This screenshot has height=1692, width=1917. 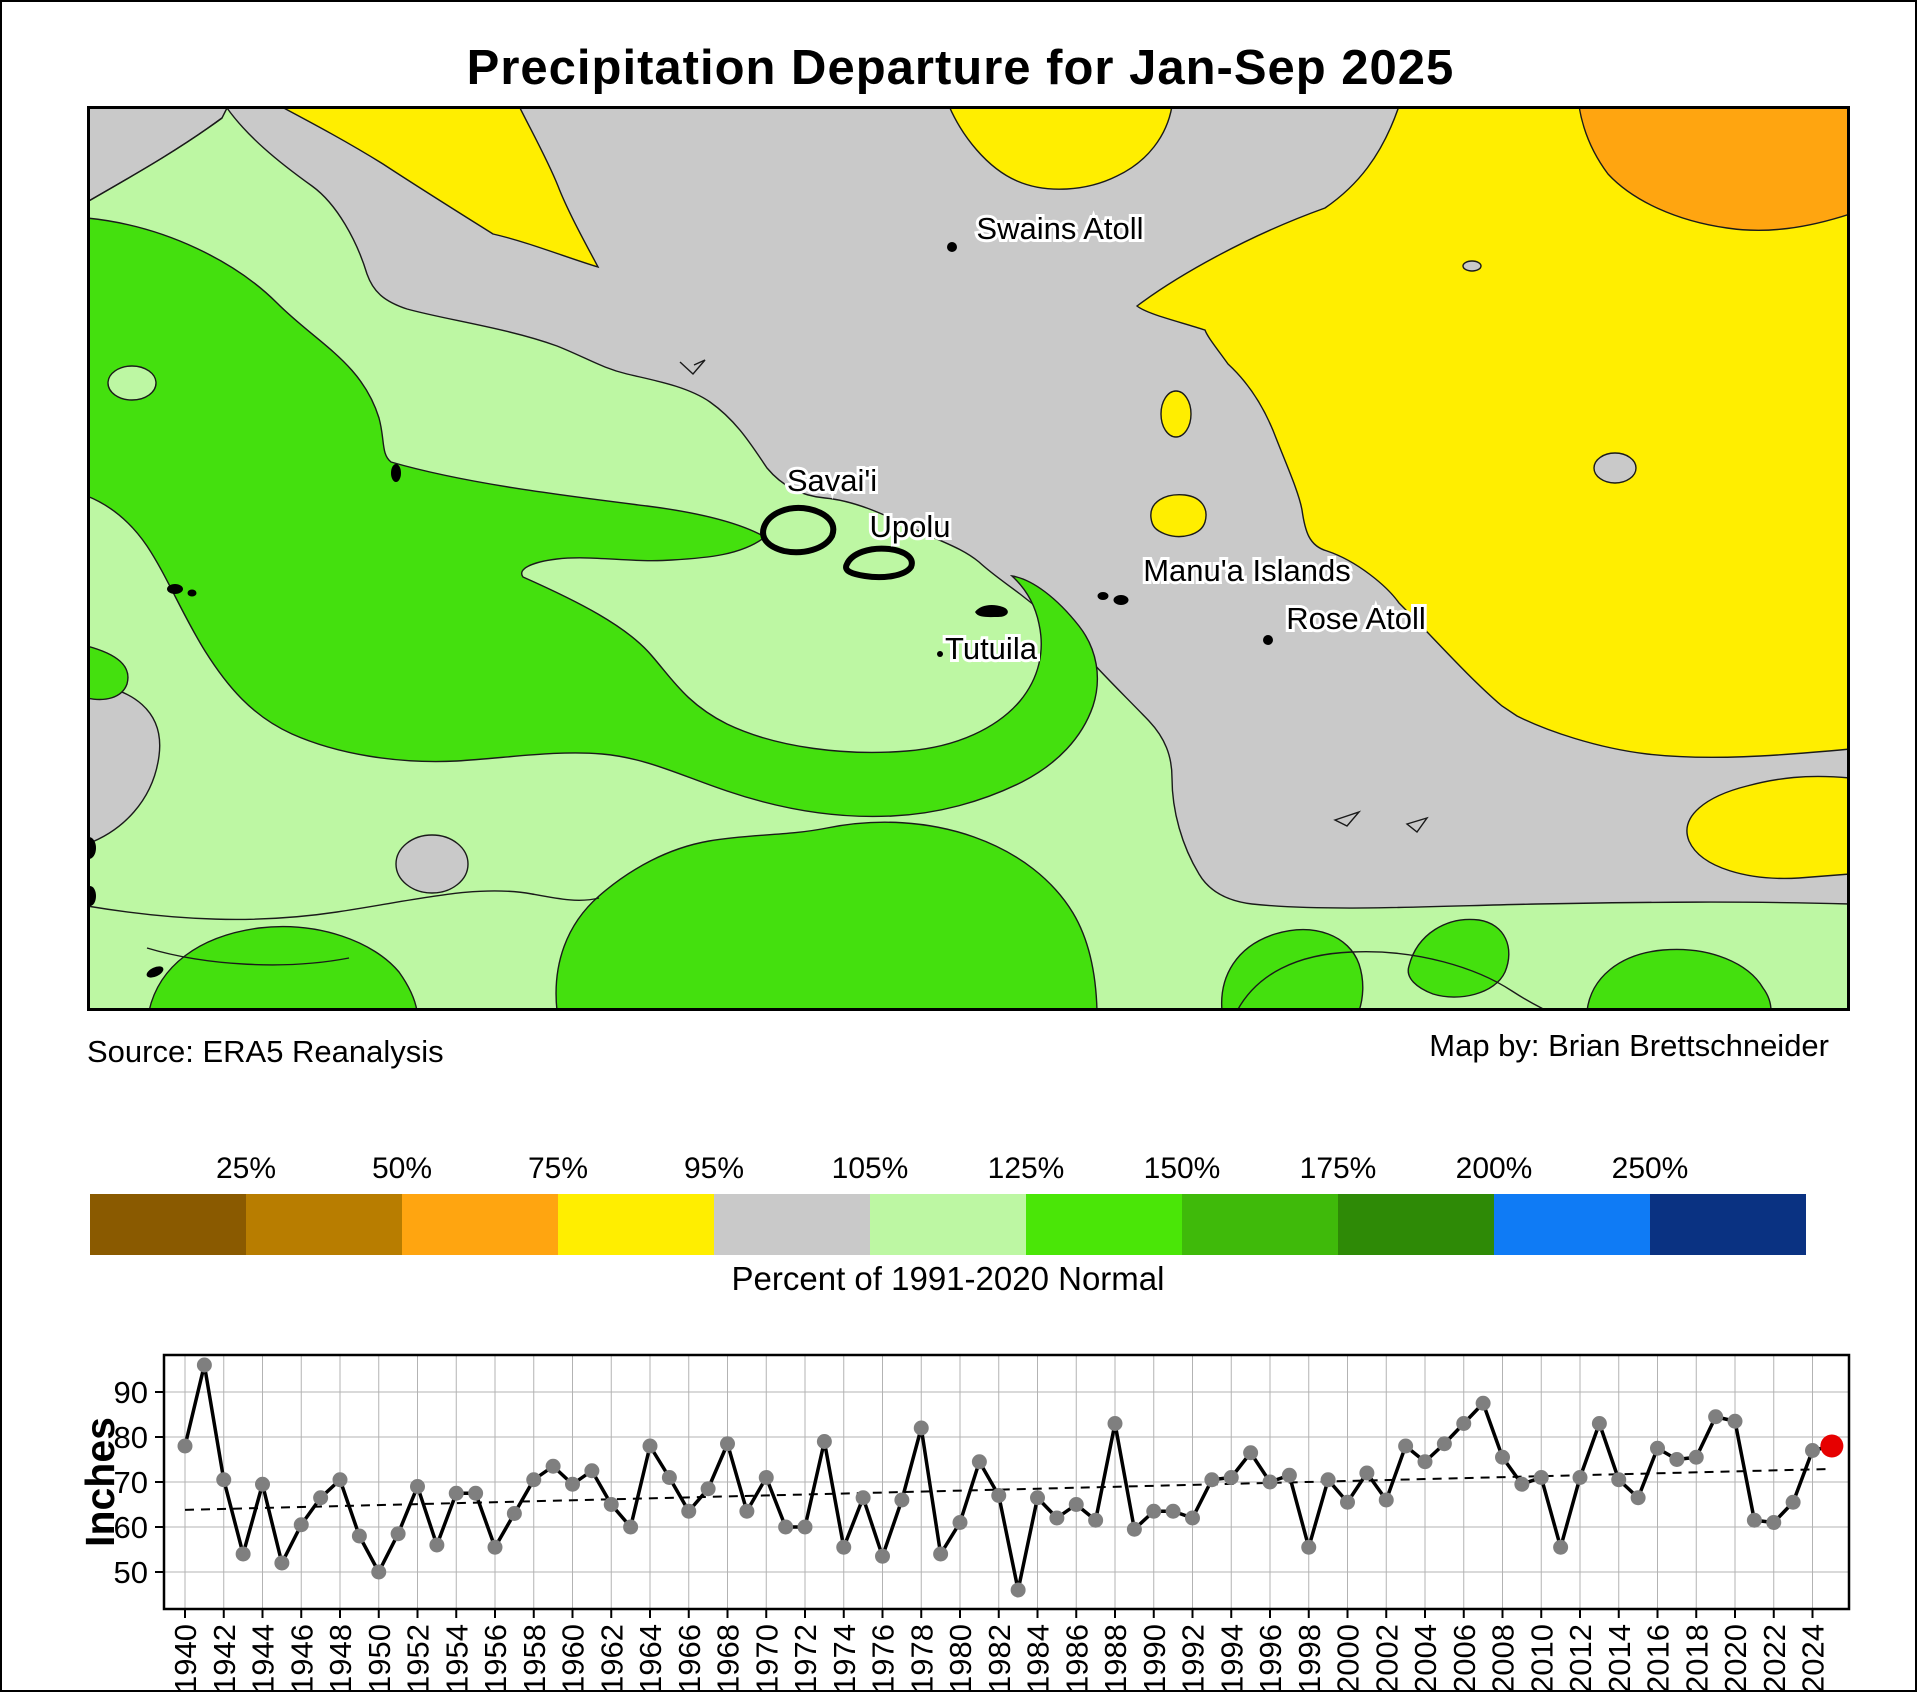 What do you see at coordinates (650, 1658) in the screenshot?
I see `x-tick-label: 1964` at bounding box center [650, 1658].